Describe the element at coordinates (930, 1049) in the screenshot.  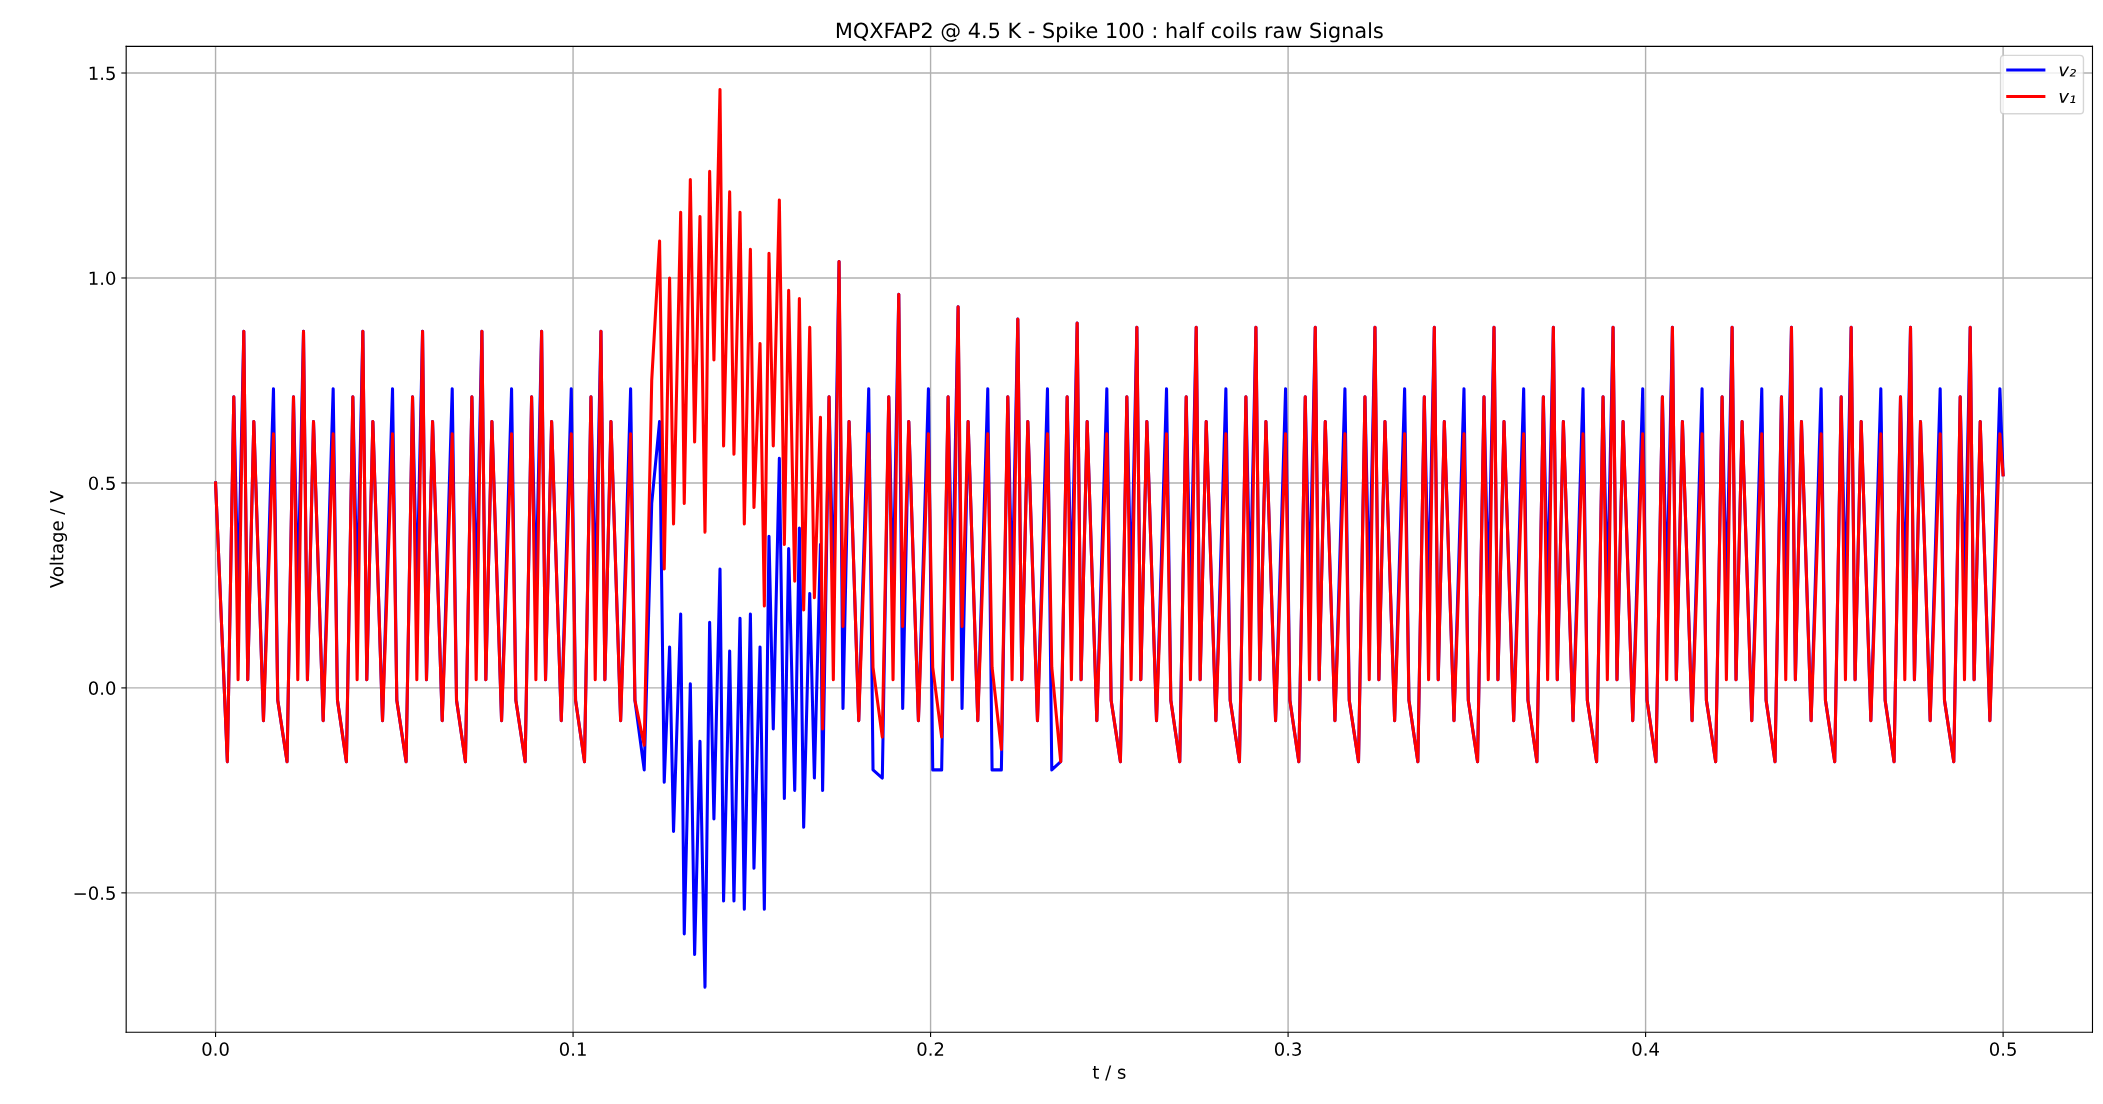
I see `x-tick-label: 0.2` at that location.